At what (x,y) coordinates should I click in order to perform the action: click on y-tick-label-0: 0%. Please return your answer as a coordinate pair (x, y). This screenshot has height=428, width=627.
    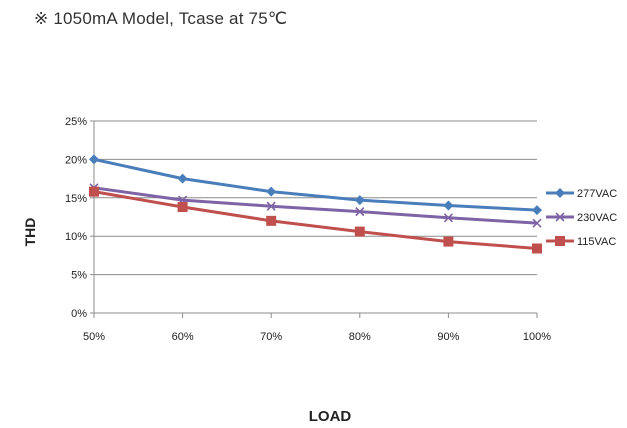
    Looking at the image, I should click on (79, 314).